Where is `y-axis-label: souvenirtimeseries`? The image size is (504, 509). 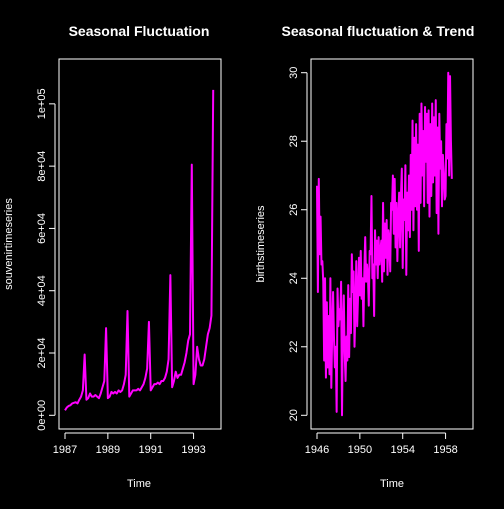
y-axis-label: souvenirtimeseries is located at coordinates (9, 244).